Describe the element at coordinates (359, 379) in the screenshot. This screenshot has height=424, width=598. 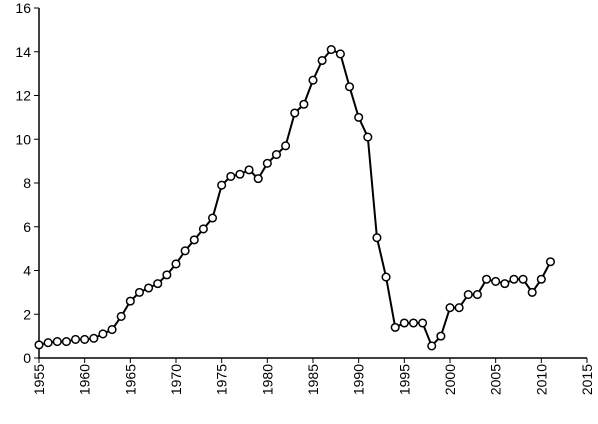
I see `x-tick-label: 1990` at that location.